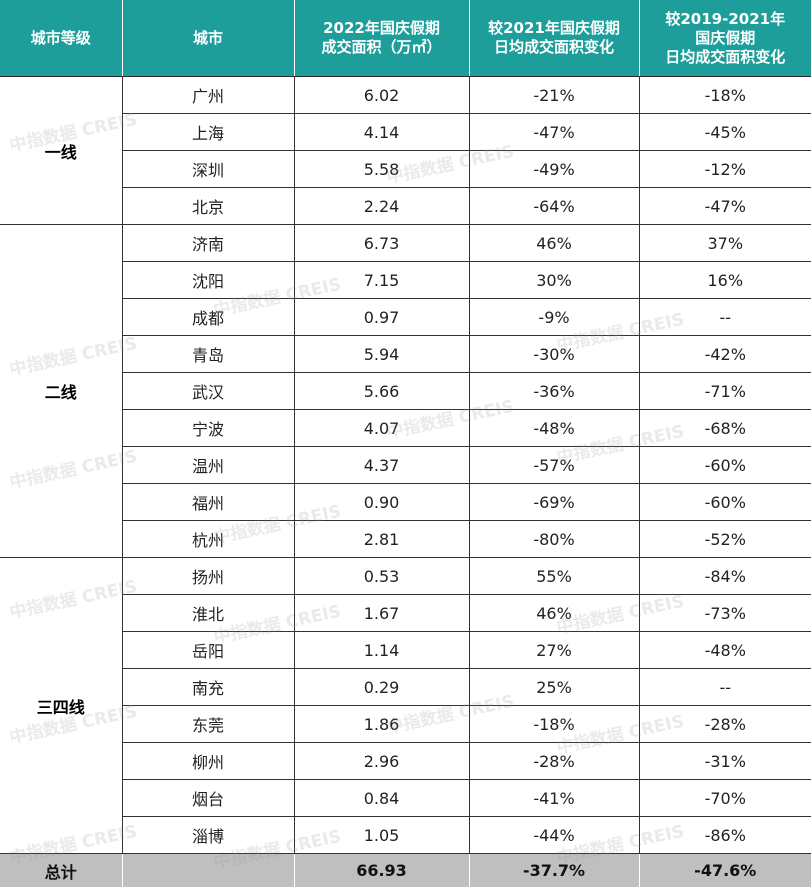 The height and width of the screenshot is (890, 811). Describe the element at coordinates (61, 870) in the screenshot. I see `total-label: 总计` at that location.